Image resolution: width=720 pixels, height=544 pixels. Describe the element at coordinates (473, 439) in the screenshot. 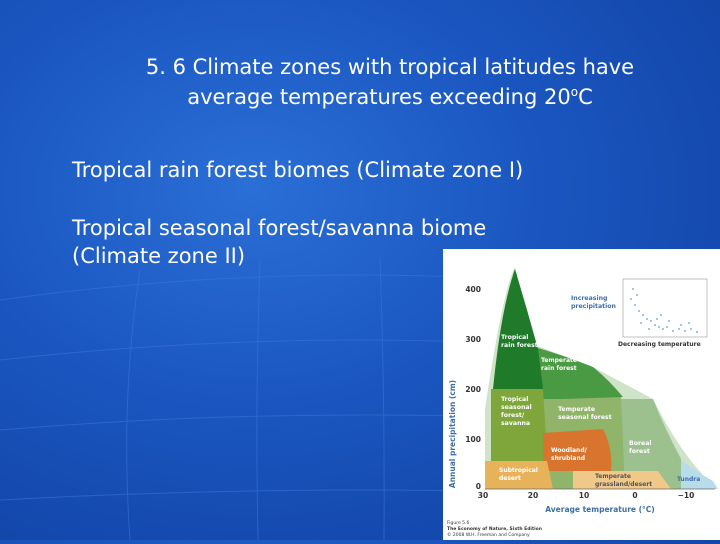

I see `y-tick-100: 100` at that location.